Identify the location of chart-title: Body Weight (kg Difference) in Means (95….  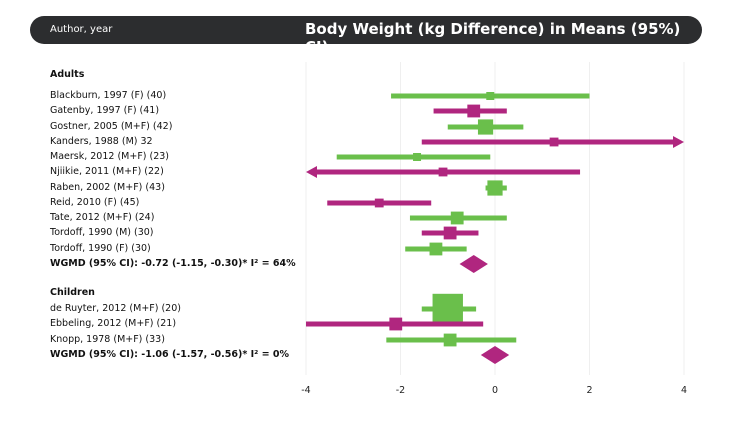
(493, 38).